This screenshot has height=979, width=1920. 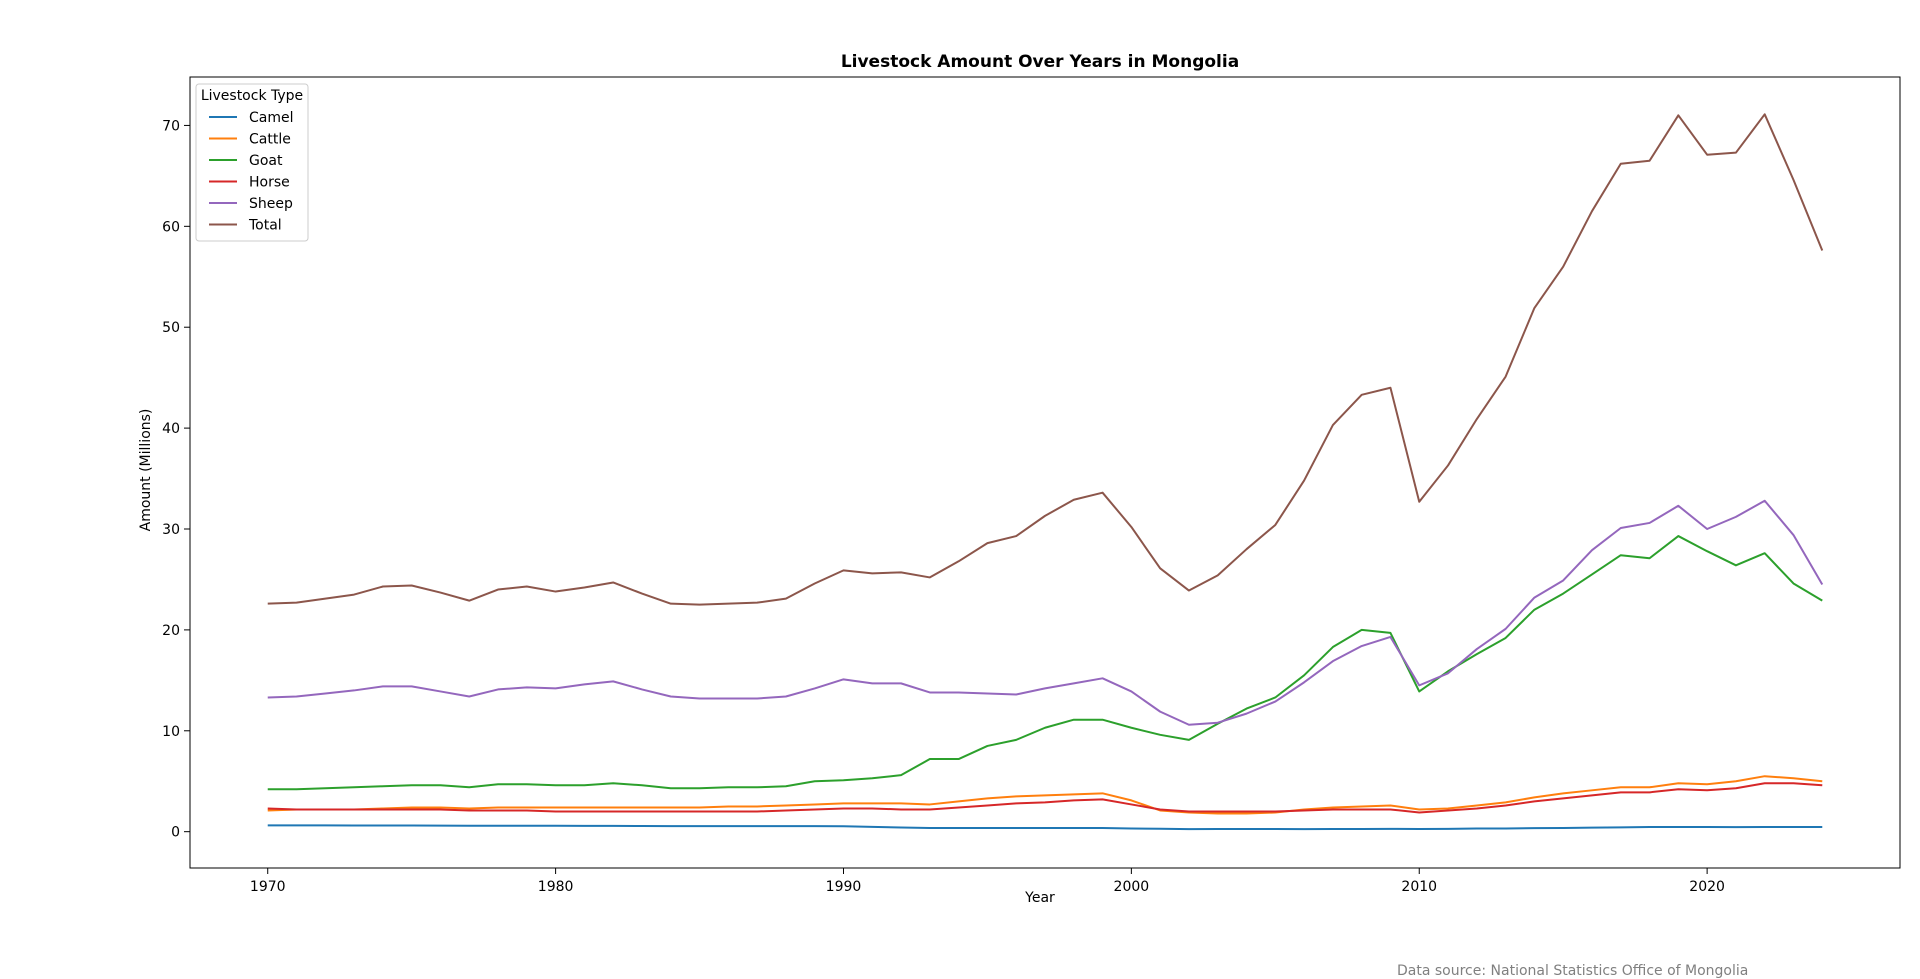 I want to click on legend-box, so click(x=252, y=162).